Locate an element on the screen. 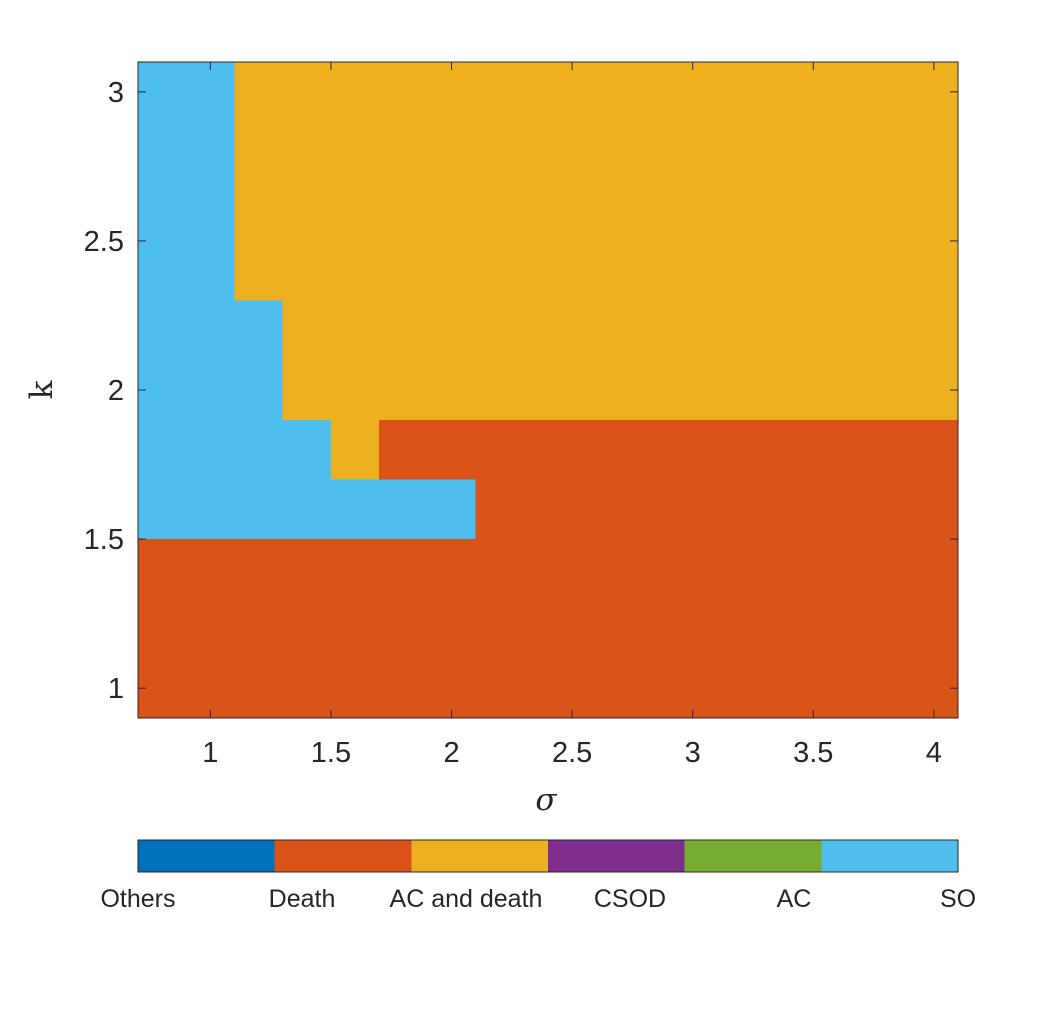 The width and height of the screenshot is (1058, 1014). colorbar-swatch-others is located at coordinates (207, 856).